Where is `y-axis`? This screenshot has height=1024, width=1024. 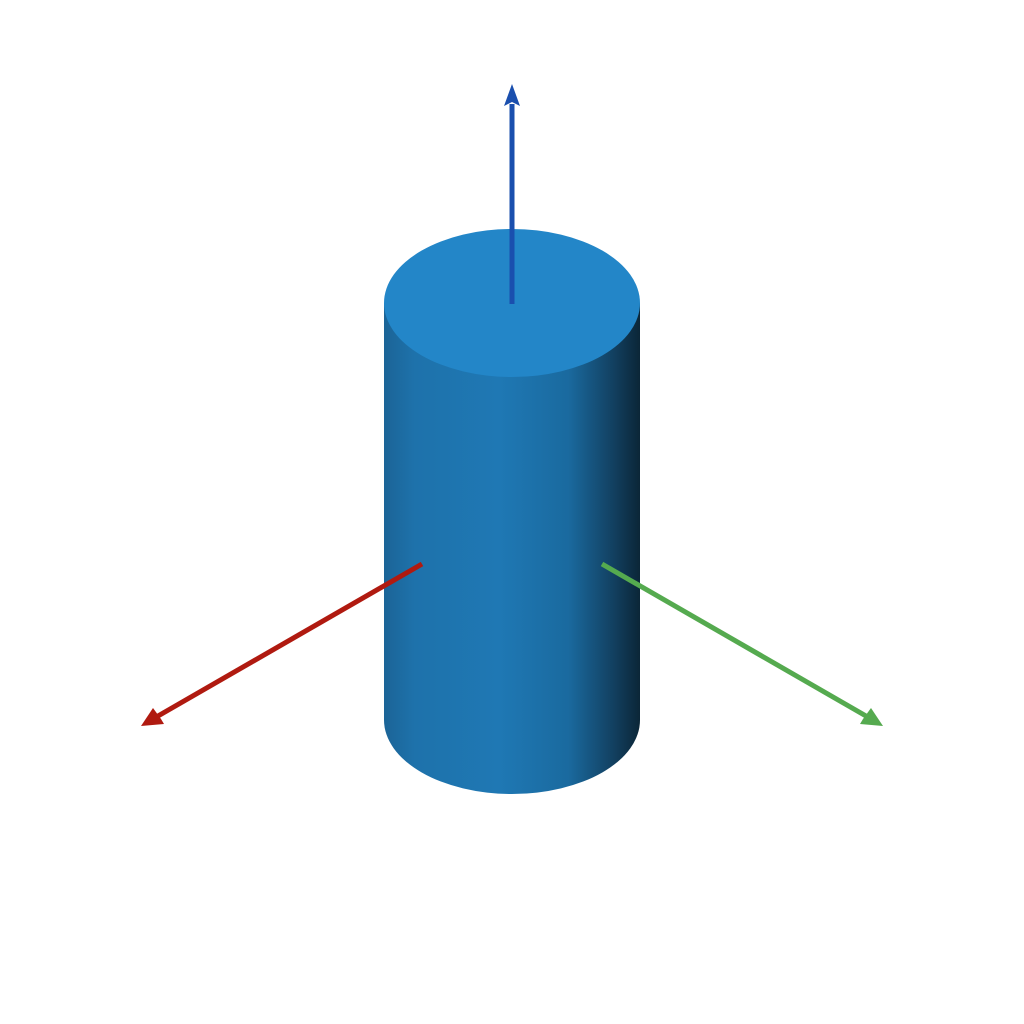
y-axis is located at coordinates (741, 643).